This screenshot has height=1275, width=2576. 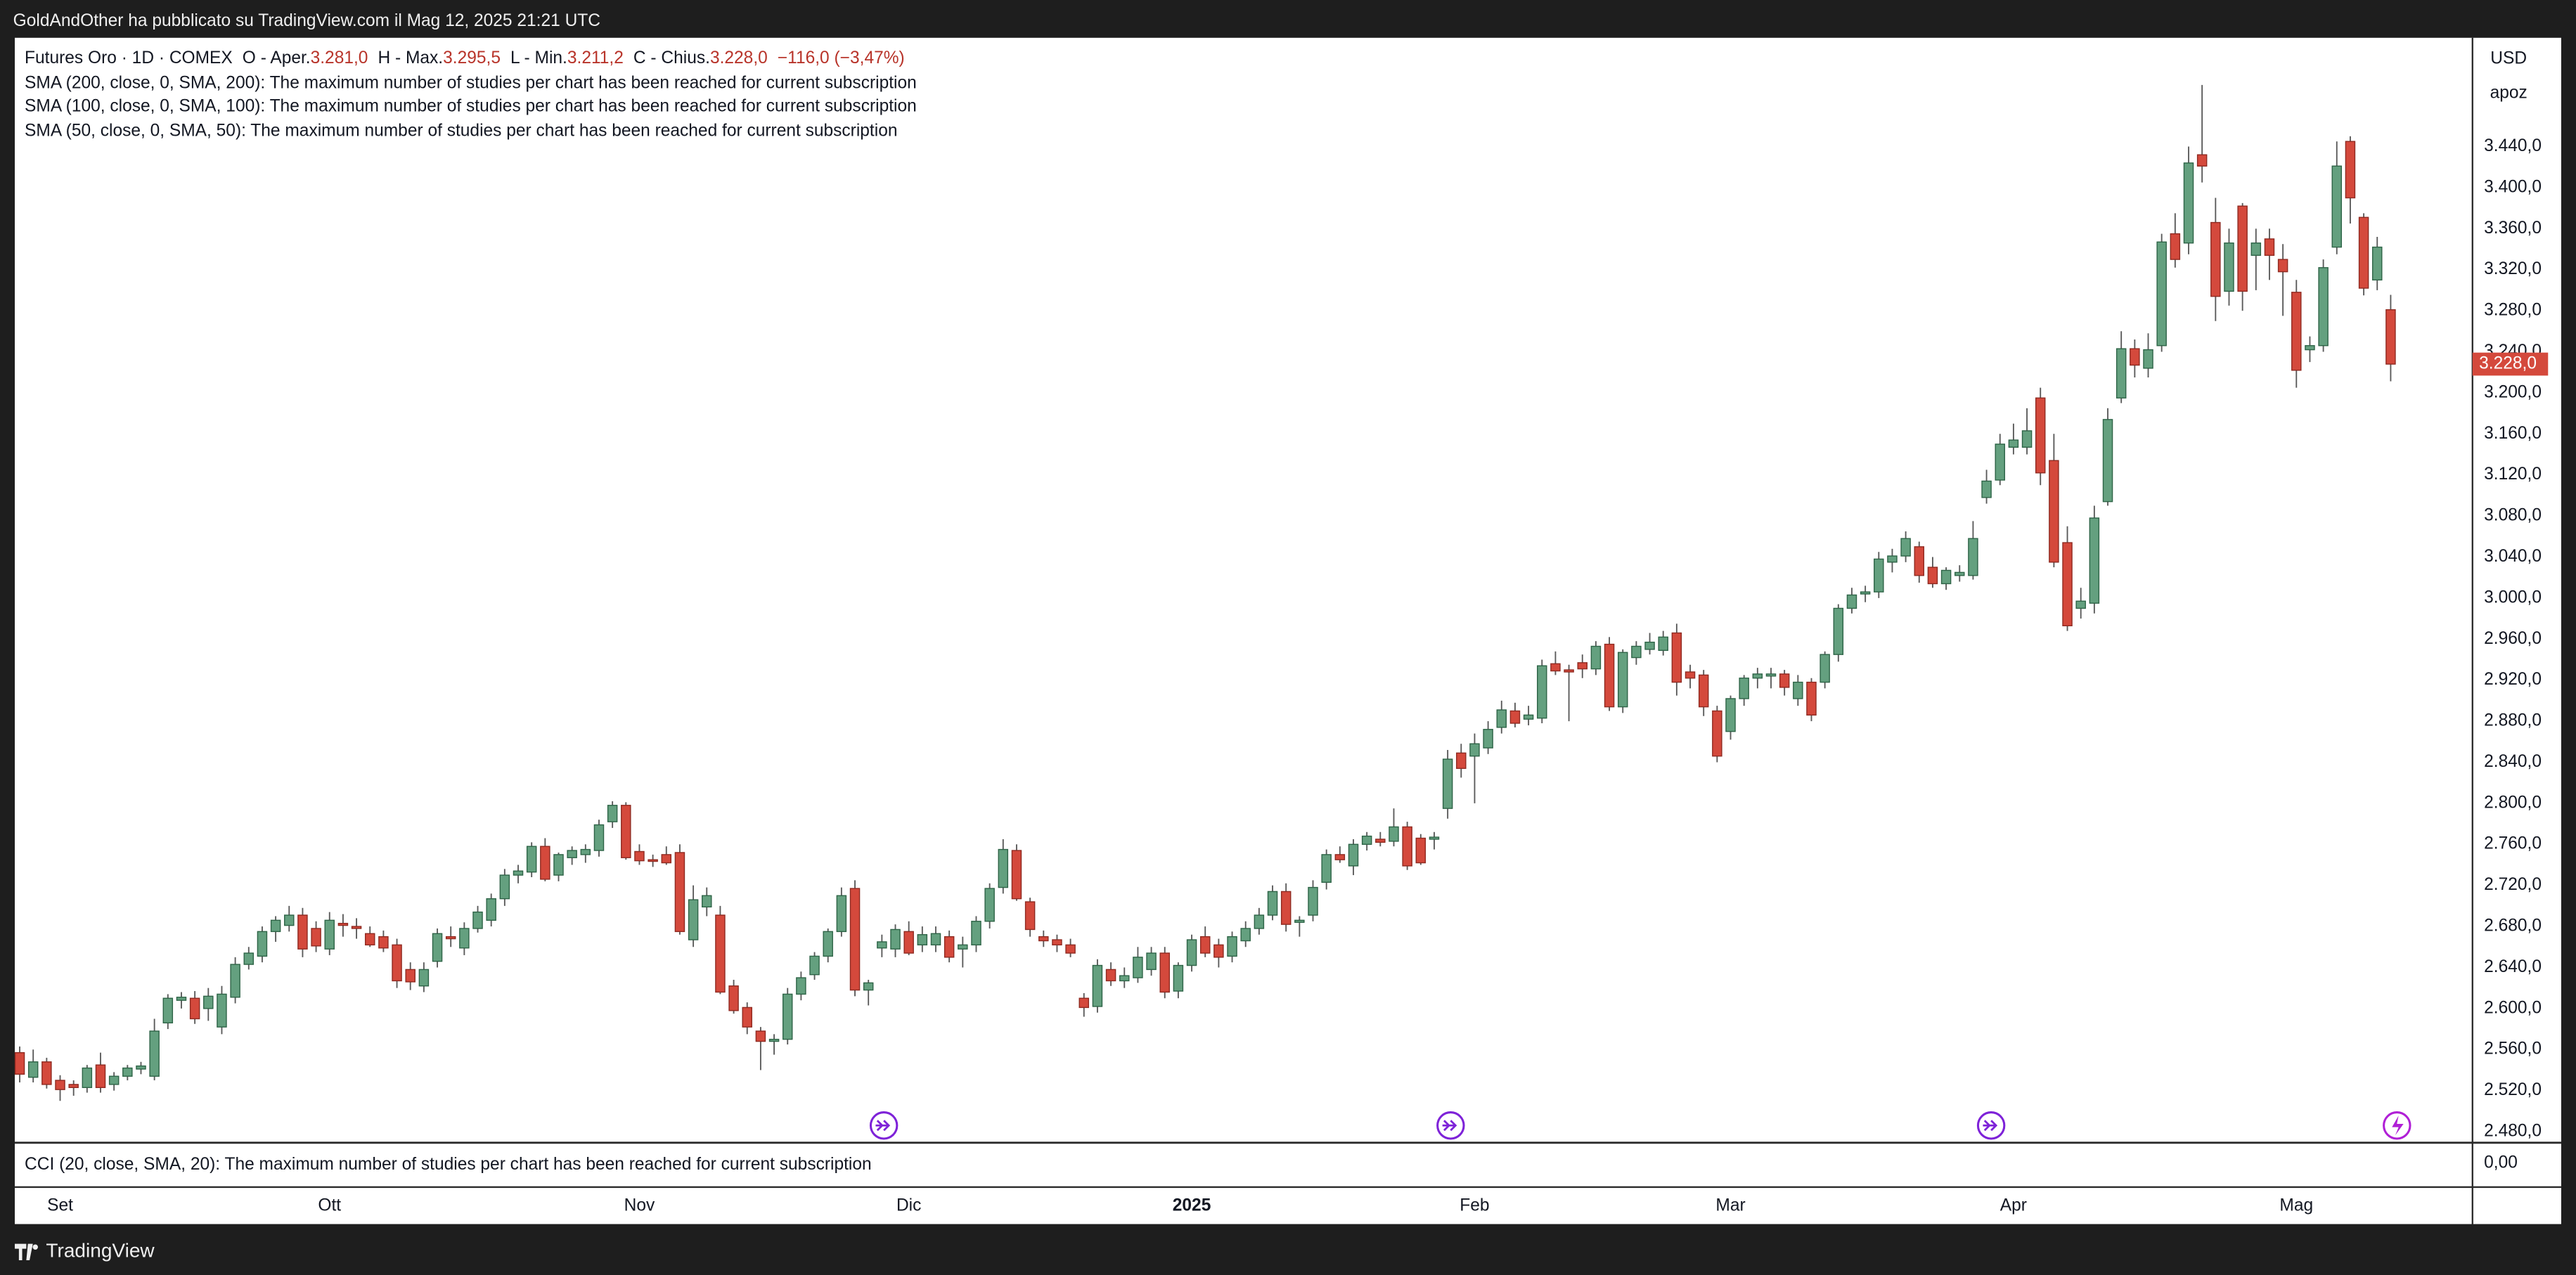 What do you see at coordinates (2513, 186) in the screenshot?
I see `y-tick-label: 3.400,0` at bounding box center [2513, 186].